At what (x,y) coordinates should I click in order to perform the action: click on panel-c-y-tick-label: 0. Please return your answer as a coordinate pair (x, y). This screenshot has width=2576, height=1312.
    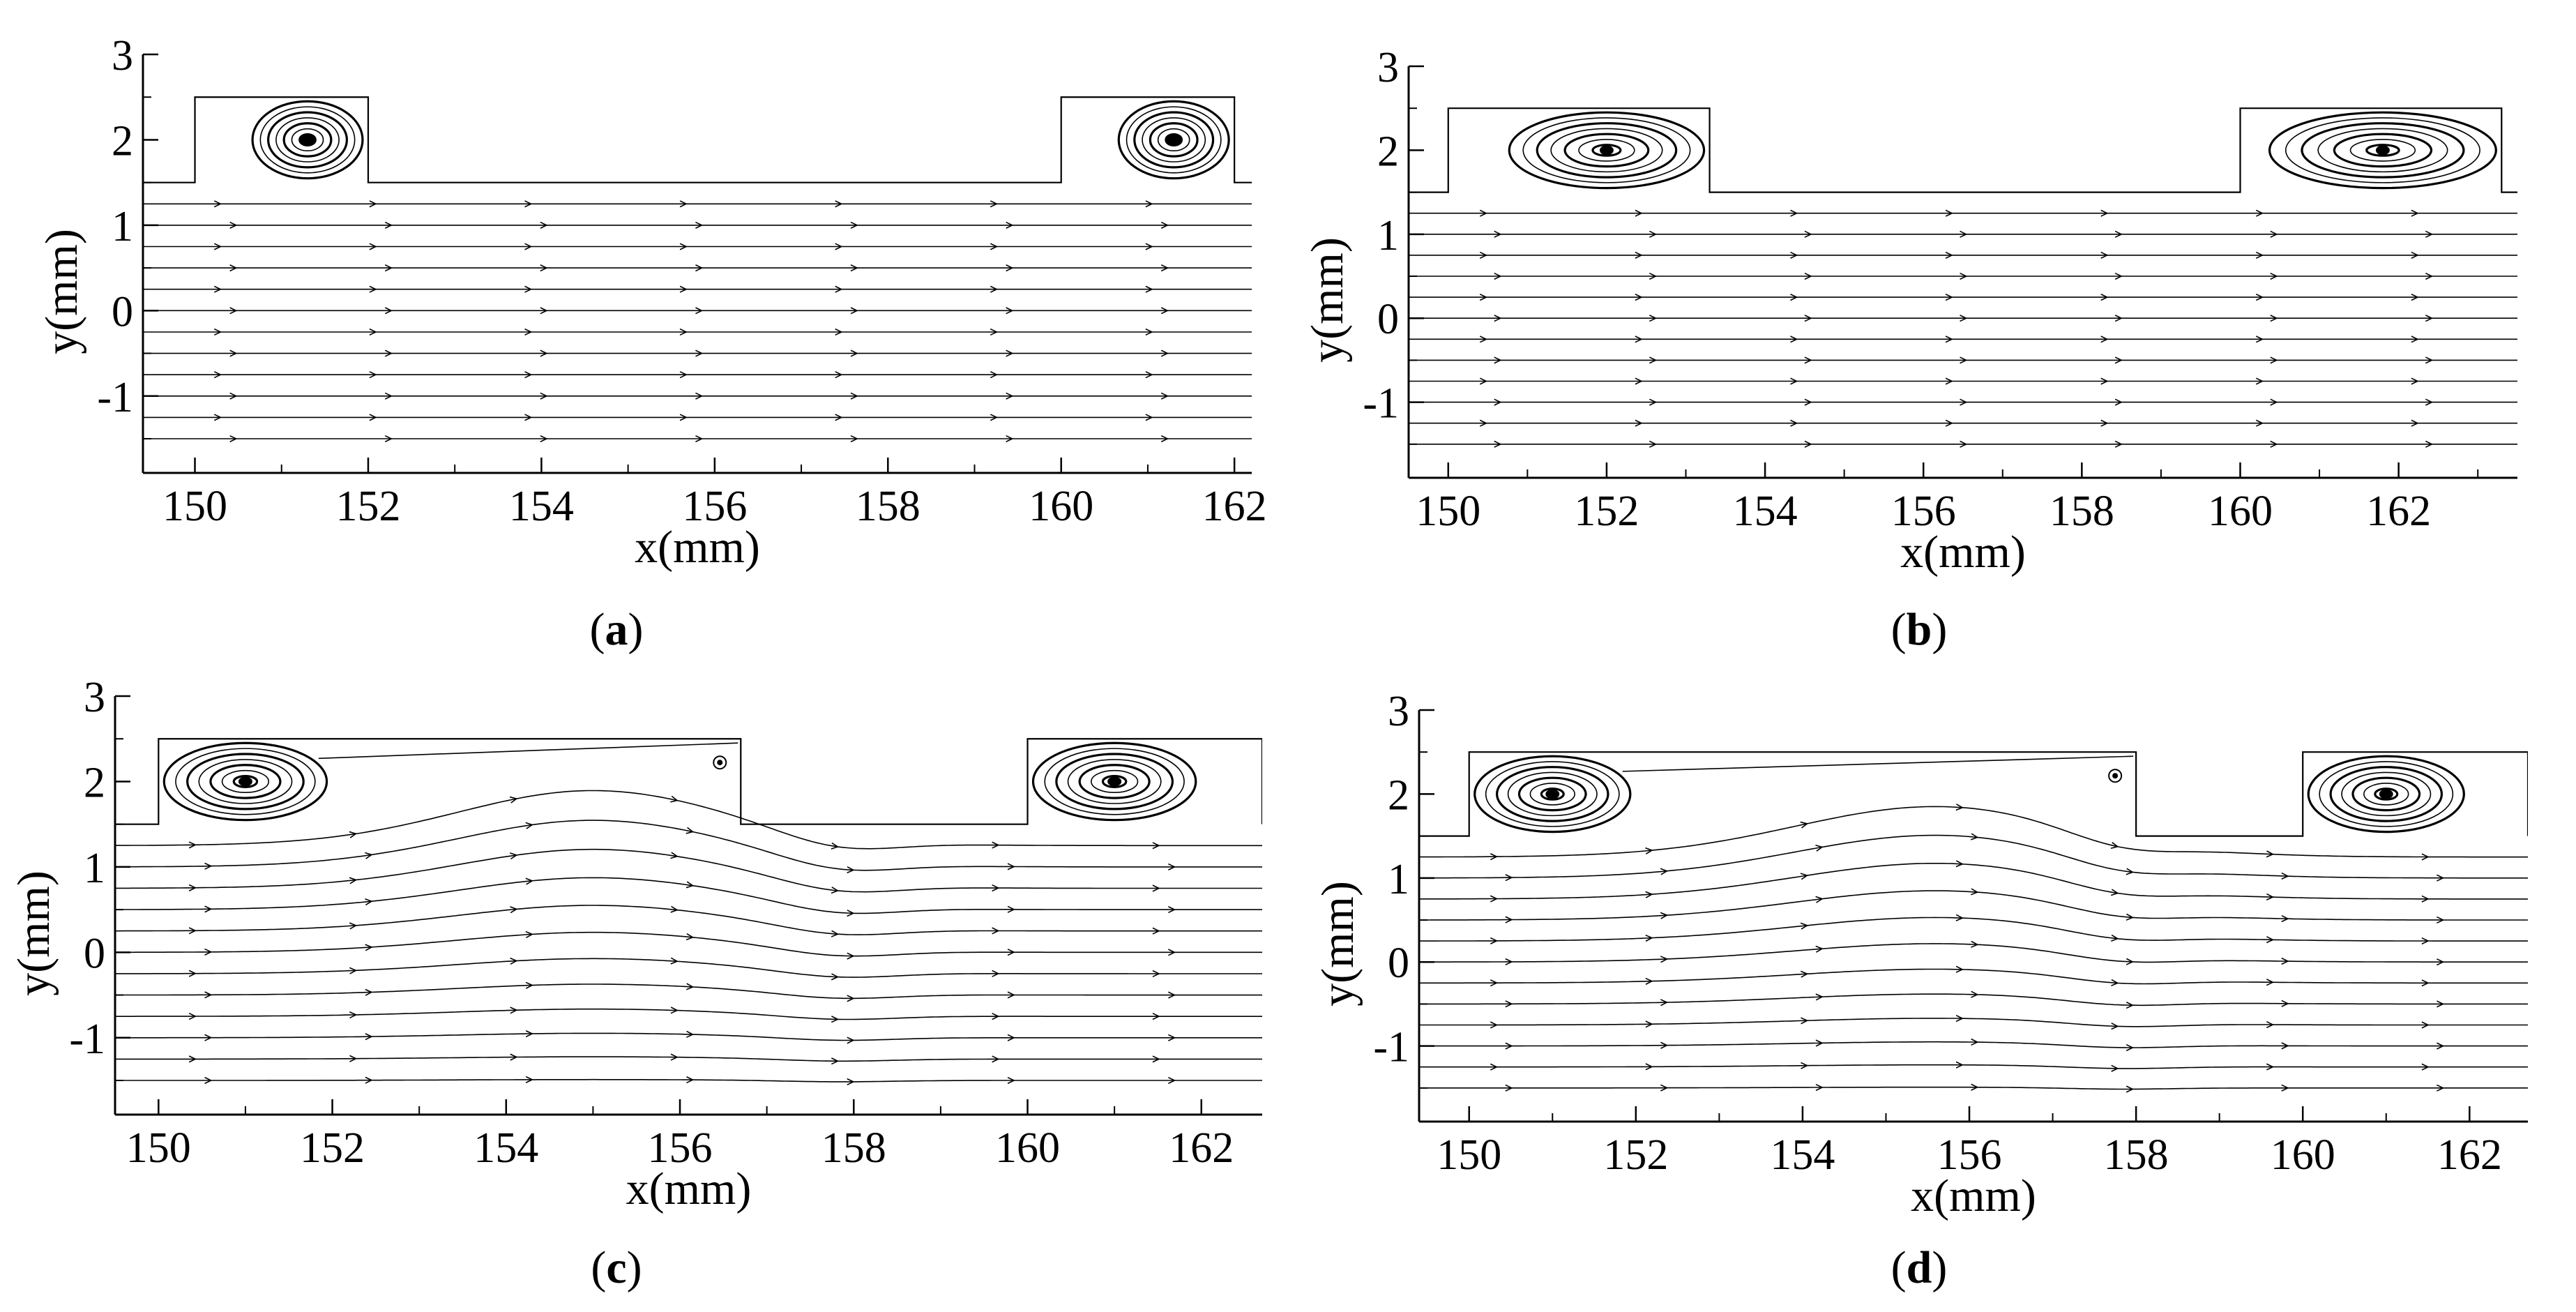
    Looking at the image, I should click on (94, 953).